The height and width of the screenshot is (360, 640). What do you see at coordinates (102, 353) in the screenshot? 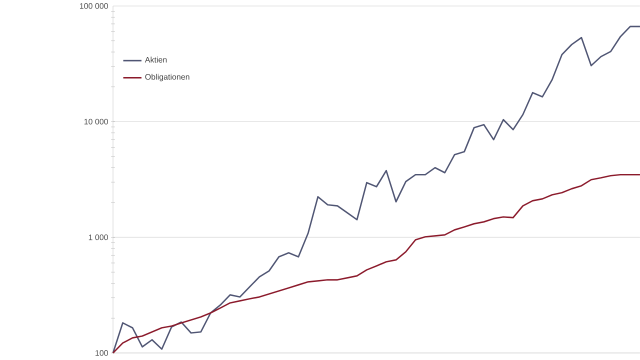
I see `y-tick-label: 100` at bounding box center [102, 353].